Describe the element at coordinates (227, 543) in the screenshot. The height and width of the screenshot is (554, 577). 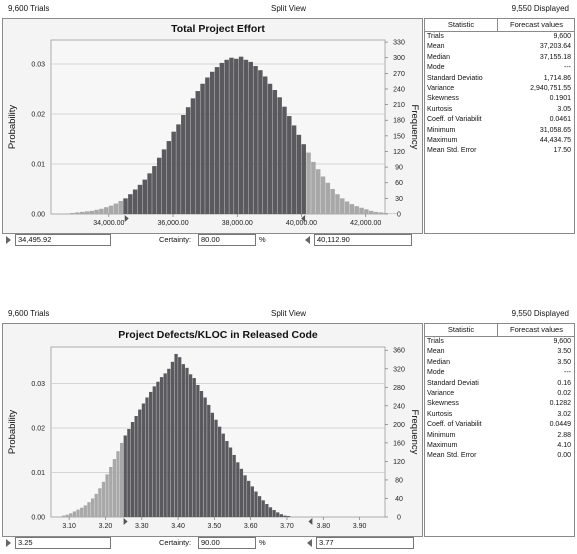
I see `certainty-field: 90.00` at that location.